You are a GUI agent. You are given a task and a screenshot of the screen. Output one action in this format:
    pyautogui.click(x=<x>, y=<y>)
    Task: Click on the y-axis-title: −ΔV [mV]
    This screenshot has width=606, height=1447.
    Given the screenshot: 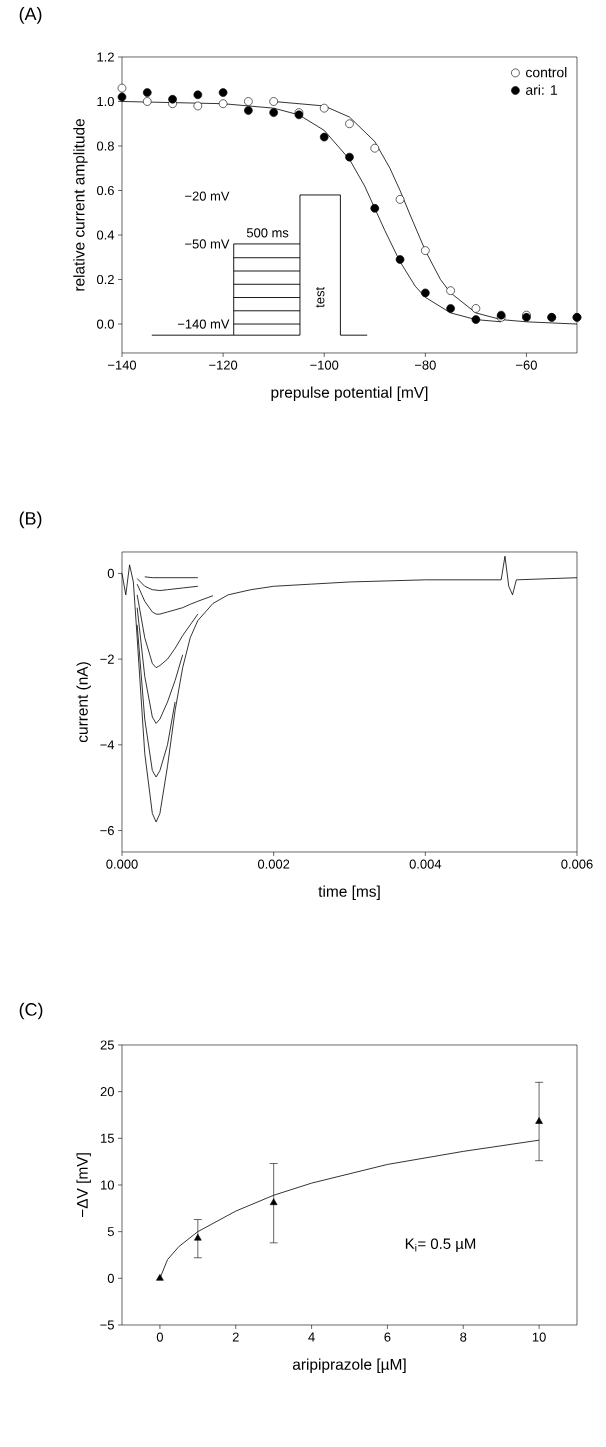 What is the action you would take?
    pyautogui.click(x=83, y=1185)
    